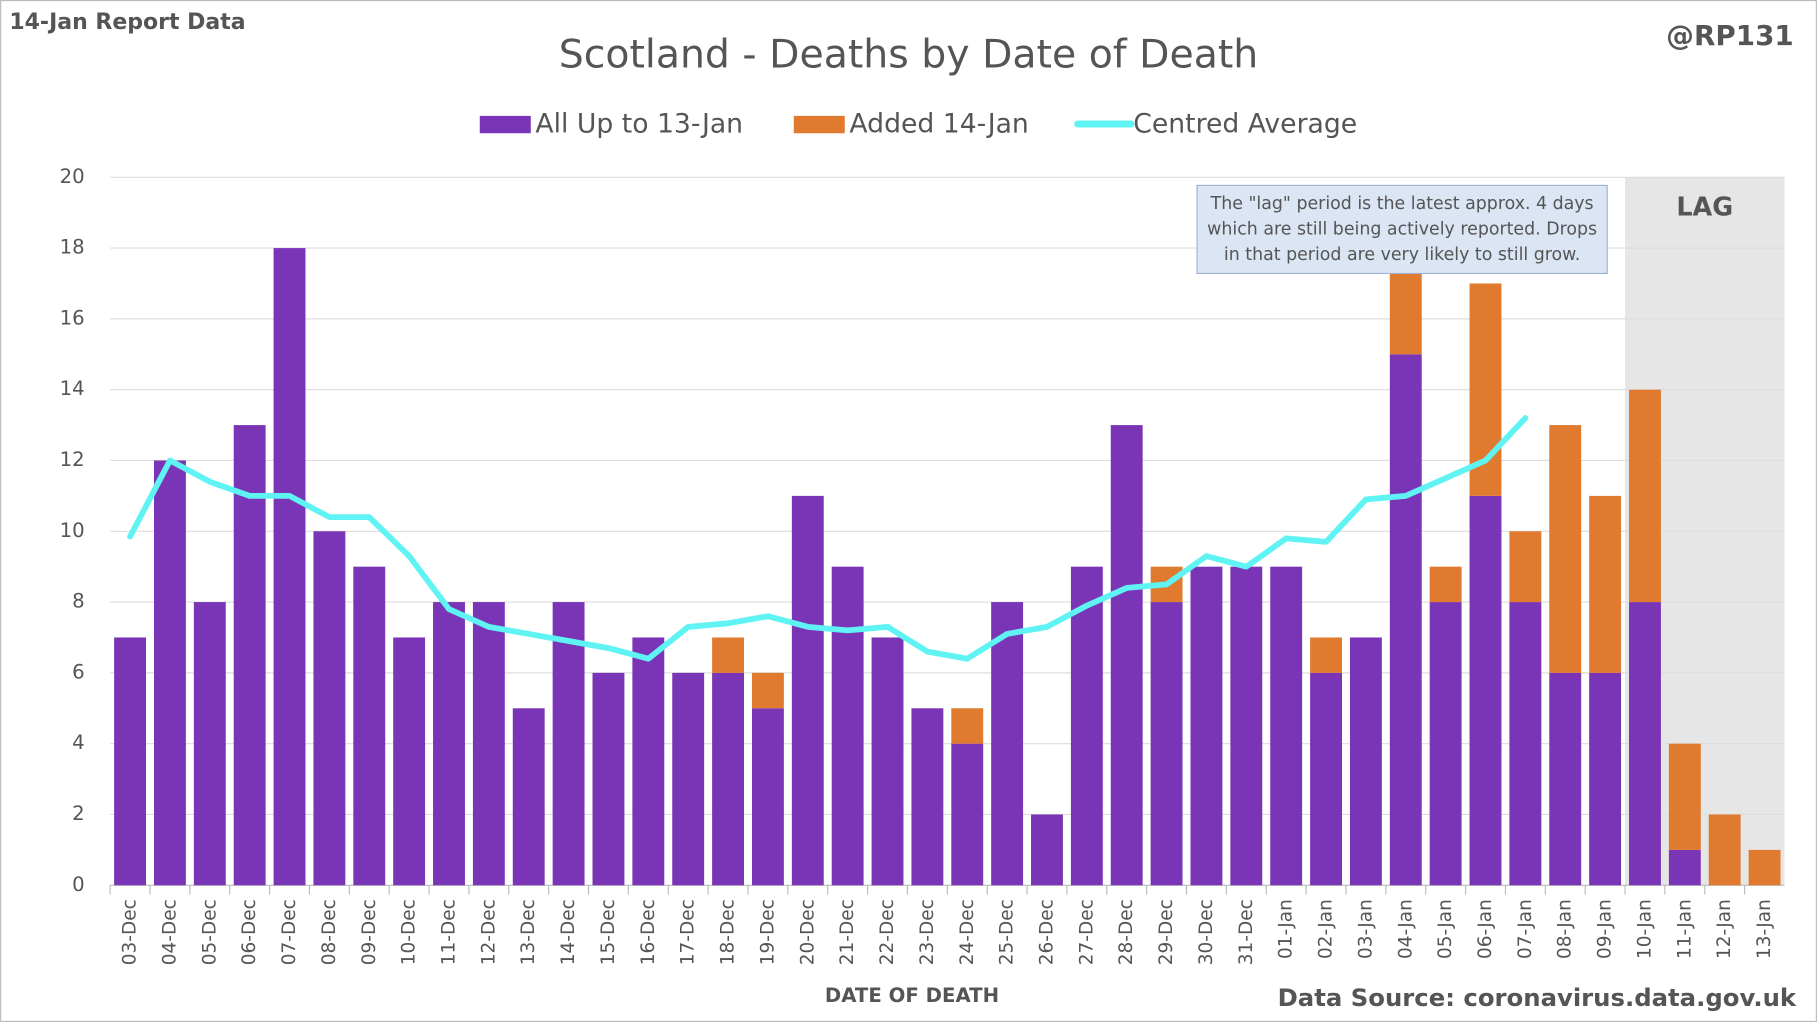  What do you see at coordinates (728, 932) in the screenshot?
I see `x-tick-label: 18-Dec` at bounding box center [728, 932].